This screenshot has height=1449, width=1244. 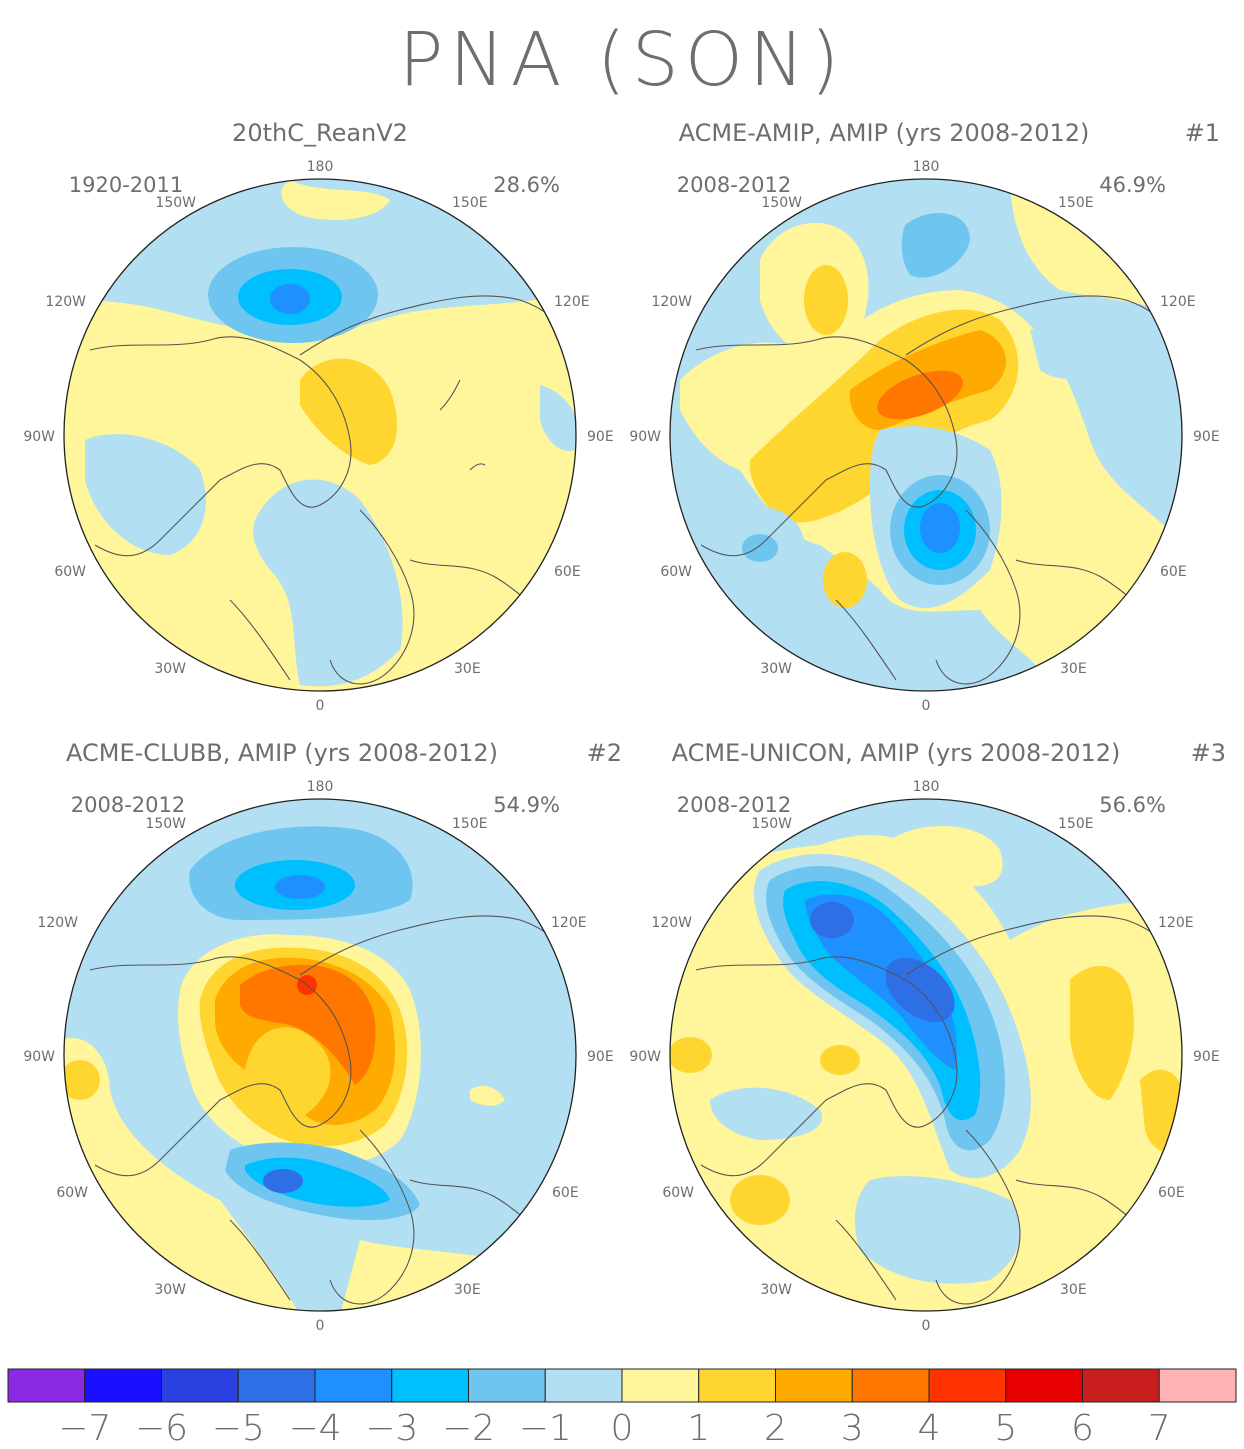 I want to click on contour-neg2-westatl, so click(x=760, y=548).